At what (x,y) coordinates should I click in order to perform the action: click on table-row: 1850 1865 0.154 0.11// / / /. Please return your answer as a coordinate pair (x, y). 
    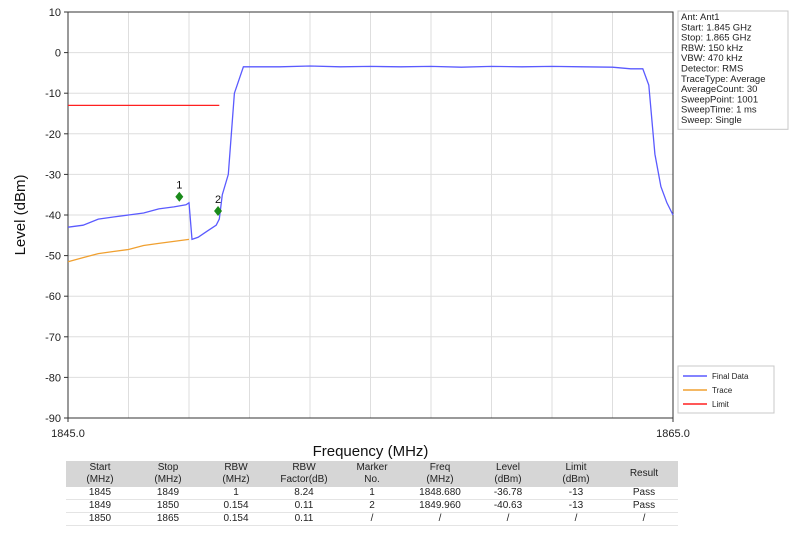
    Looking at the image, I should click on (372, 519).